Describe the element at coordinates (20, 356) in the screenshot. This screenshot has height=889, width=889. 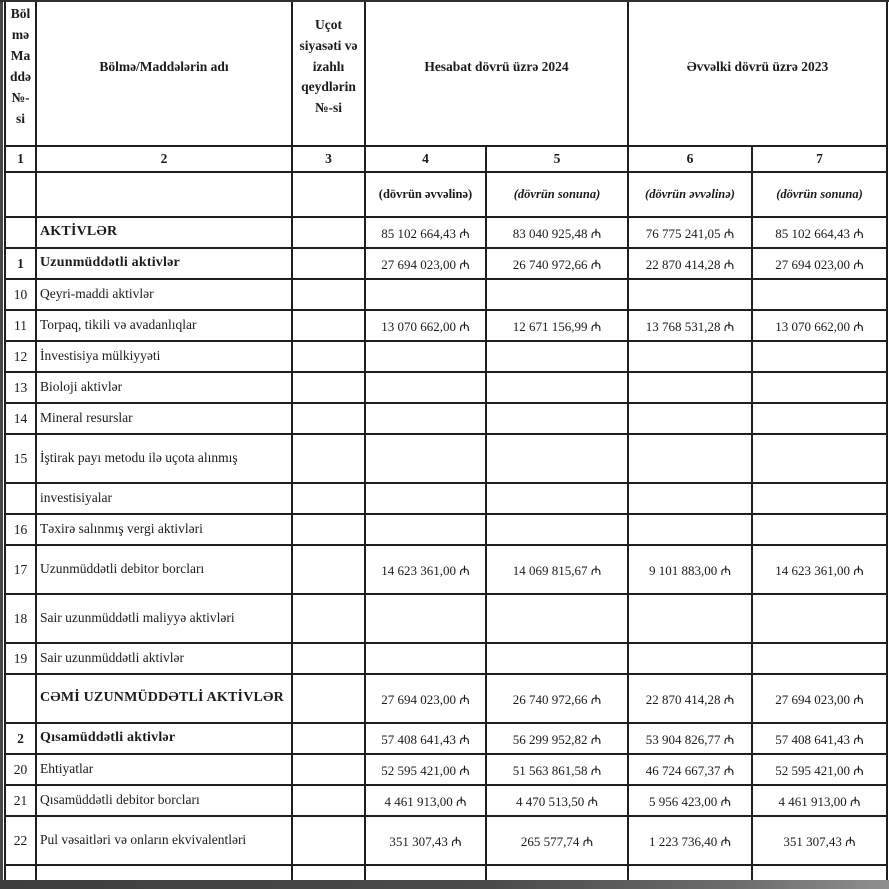
I see `row-no-cell: 12` at that location.